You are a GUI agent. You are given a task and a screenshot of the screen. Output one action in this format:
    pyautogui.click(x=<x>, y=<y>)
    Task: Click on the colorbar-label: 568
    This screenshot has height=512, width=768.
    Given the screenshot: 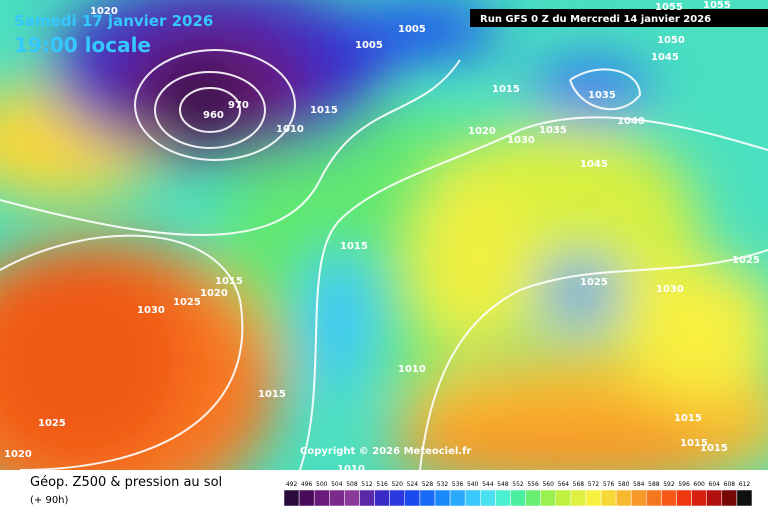 What is the action you would take?
    pyautogui.click(x=579, y=484)
    